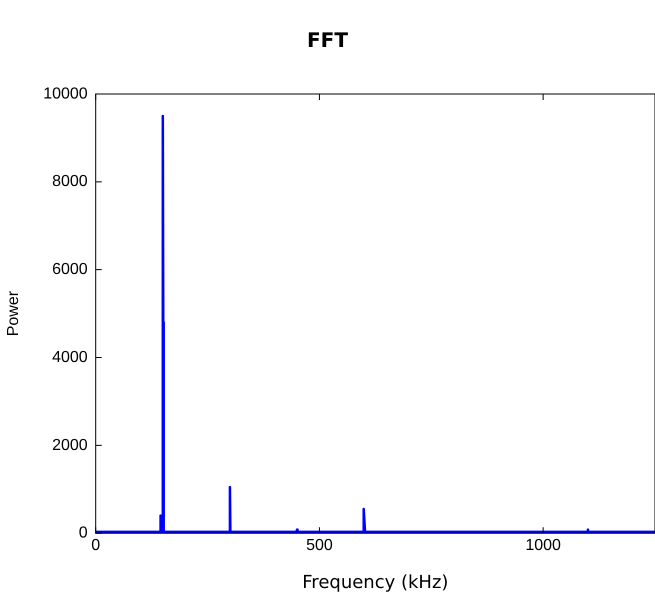  Describe the element at coordinates (70, 269) in the screenshot. I see `y-tick-label: 6000` at that location.